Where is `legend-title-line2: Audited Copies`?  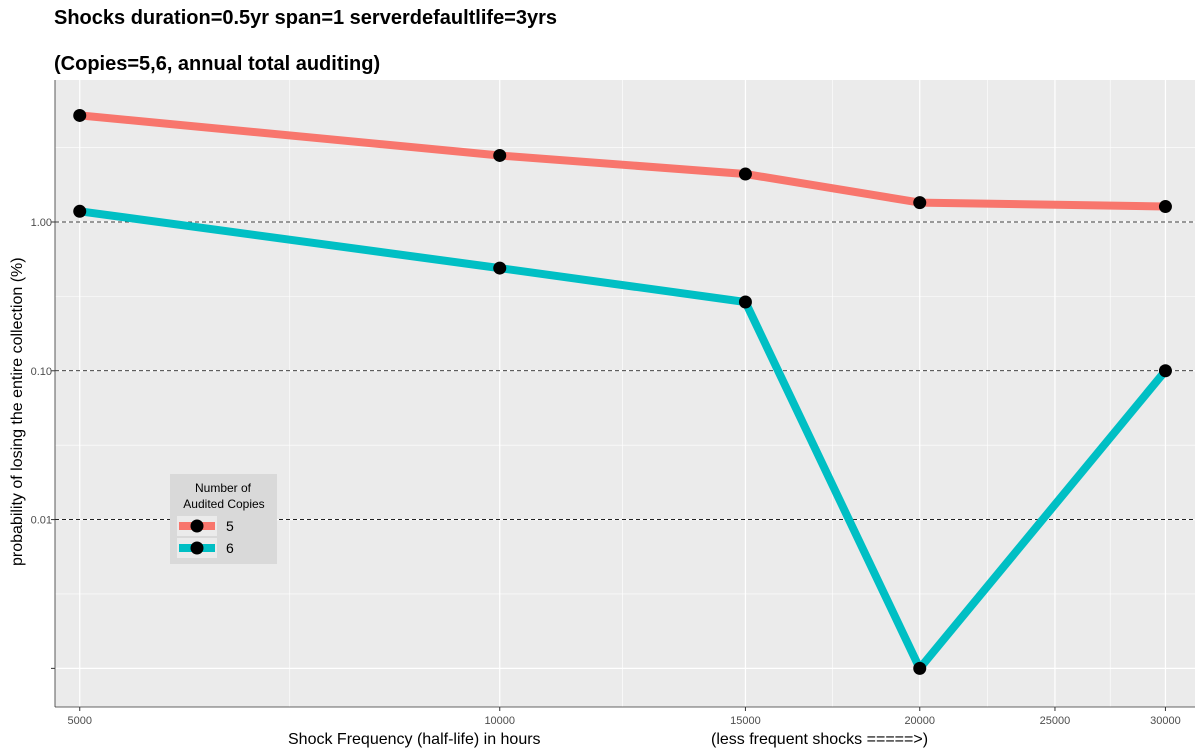 legend-title-line2: Audited Copies is located at coordinates (223, 504).